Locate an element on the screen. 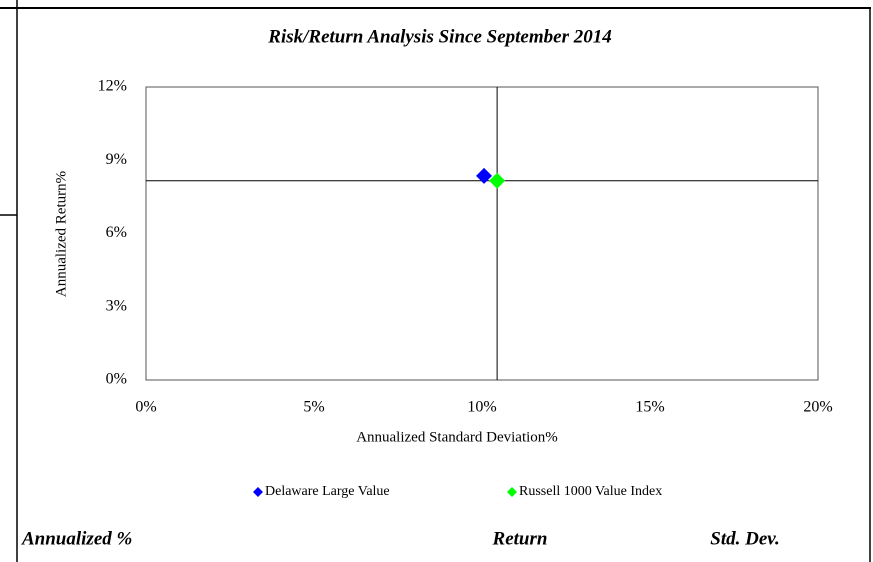 Image resolution: width=873 pixels, height=562 pixels. y-tick-label: 0% is located at coordinates (116, 379).